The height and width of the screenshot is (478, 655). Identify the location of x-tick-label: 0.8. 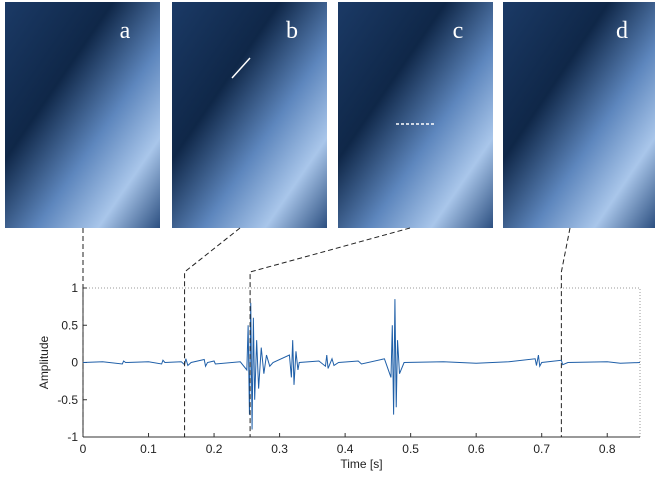
(607, 449).